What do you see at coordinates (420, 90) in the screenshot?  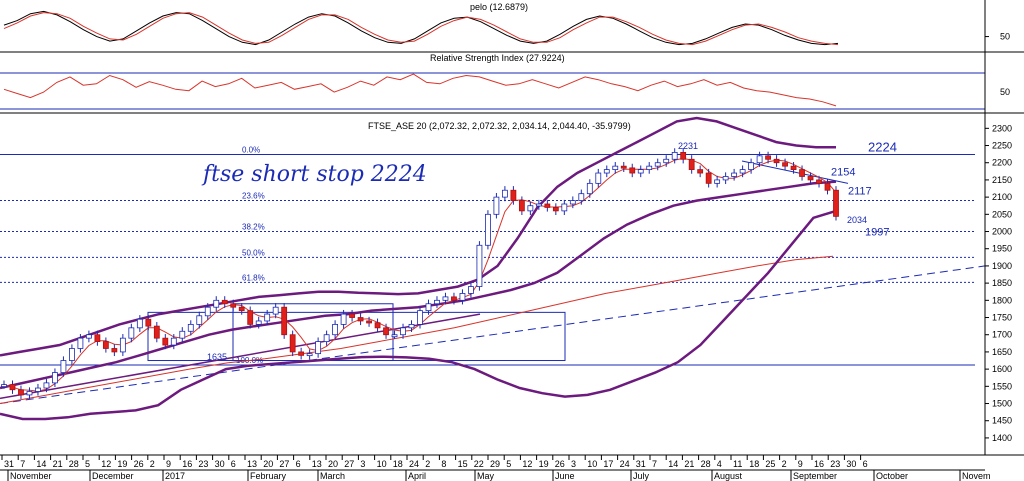 I see `rsi-series-line` at bounding box center [420, 90].